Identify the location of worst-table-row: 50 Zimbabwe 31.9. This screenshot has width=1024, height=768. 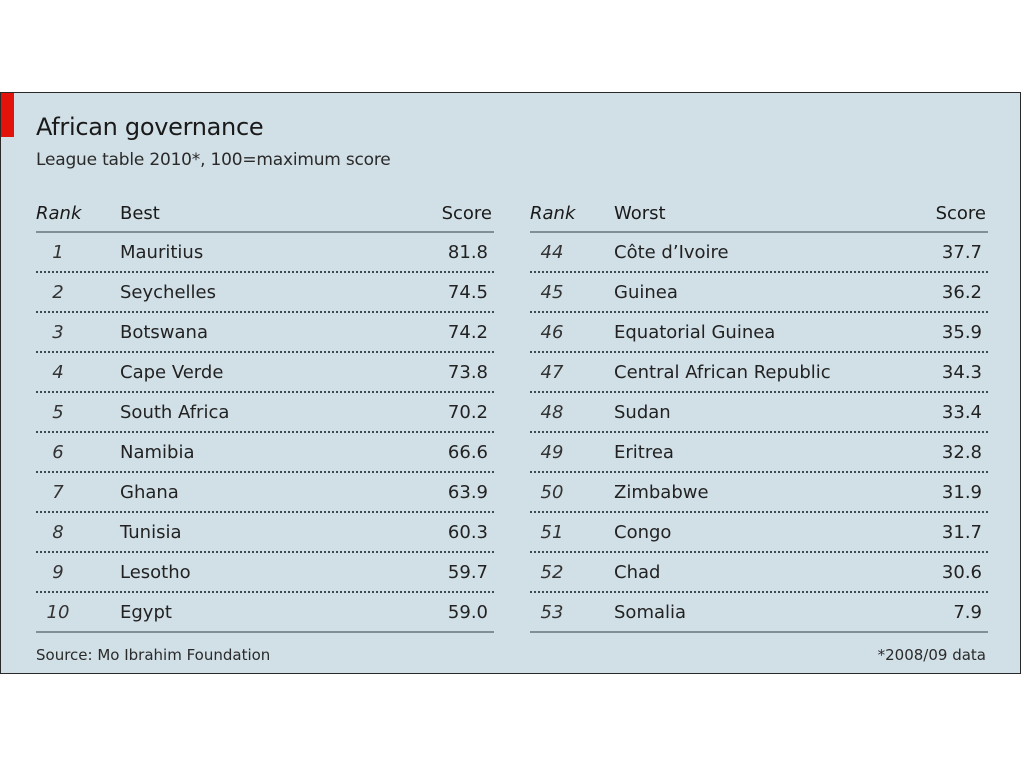
(759, 493).